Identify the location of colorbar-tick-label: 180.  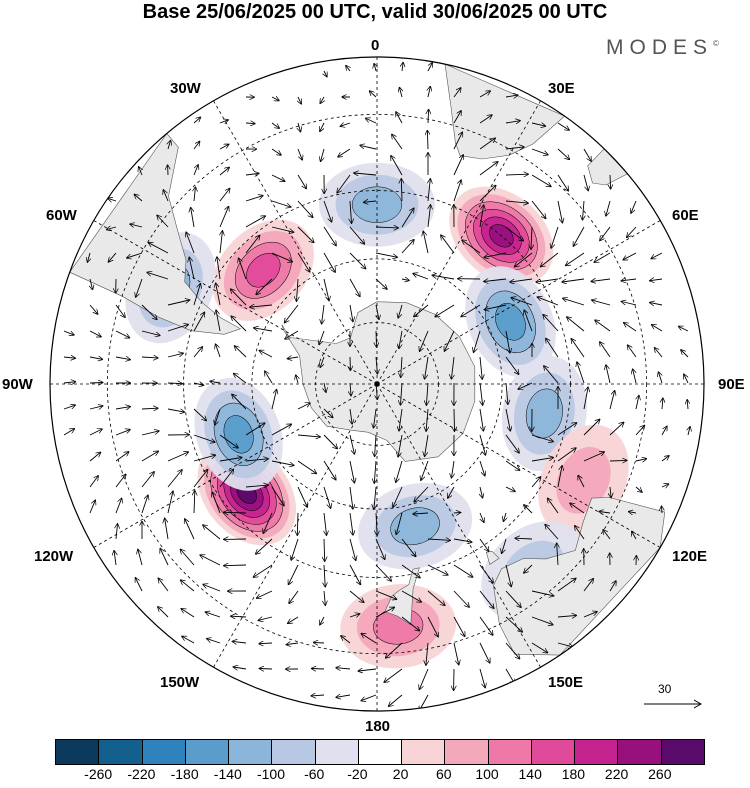
(573, 774).